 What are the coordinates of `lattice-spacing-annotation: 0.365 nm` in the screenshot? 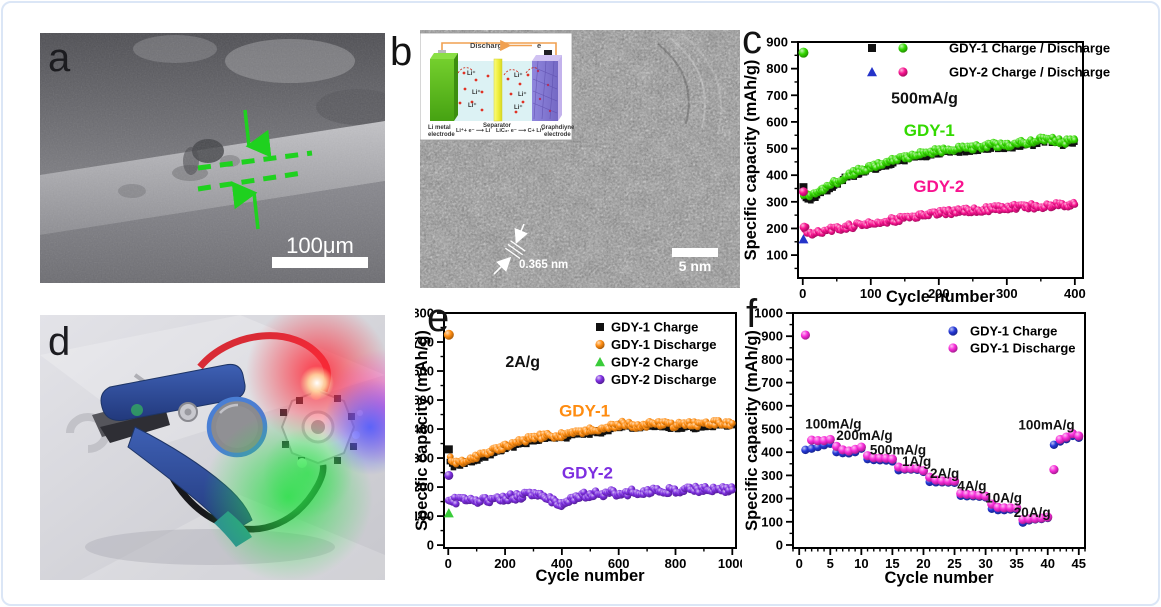 It's located at (530, 249).